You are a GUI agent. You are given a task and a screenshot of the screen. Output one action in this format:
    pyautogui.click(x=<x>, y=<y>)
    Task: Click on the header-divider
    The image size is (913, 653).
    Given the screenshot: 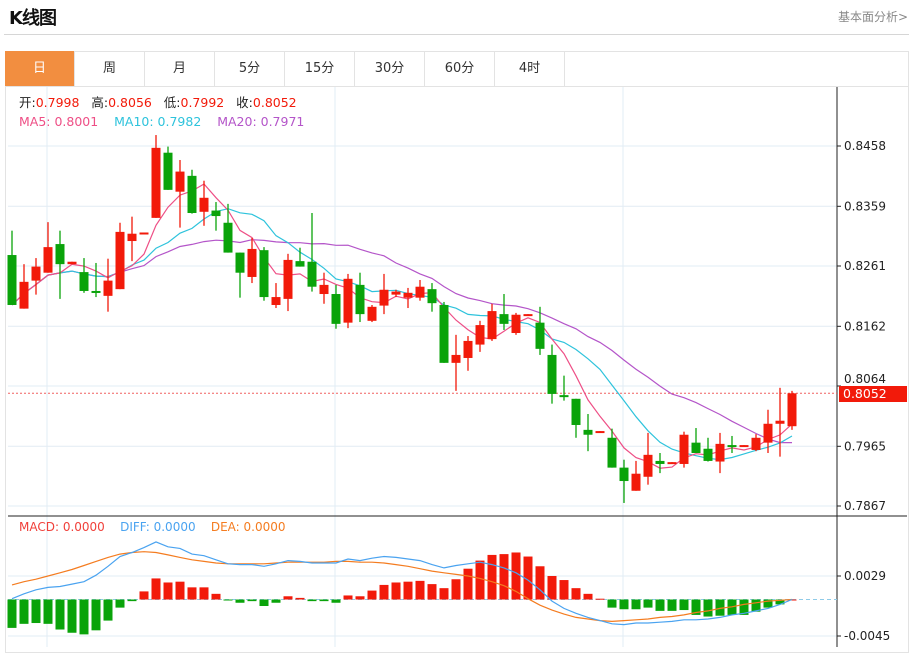 What is the action you would take?
    pyautogui.click(x=456, y=34)
    